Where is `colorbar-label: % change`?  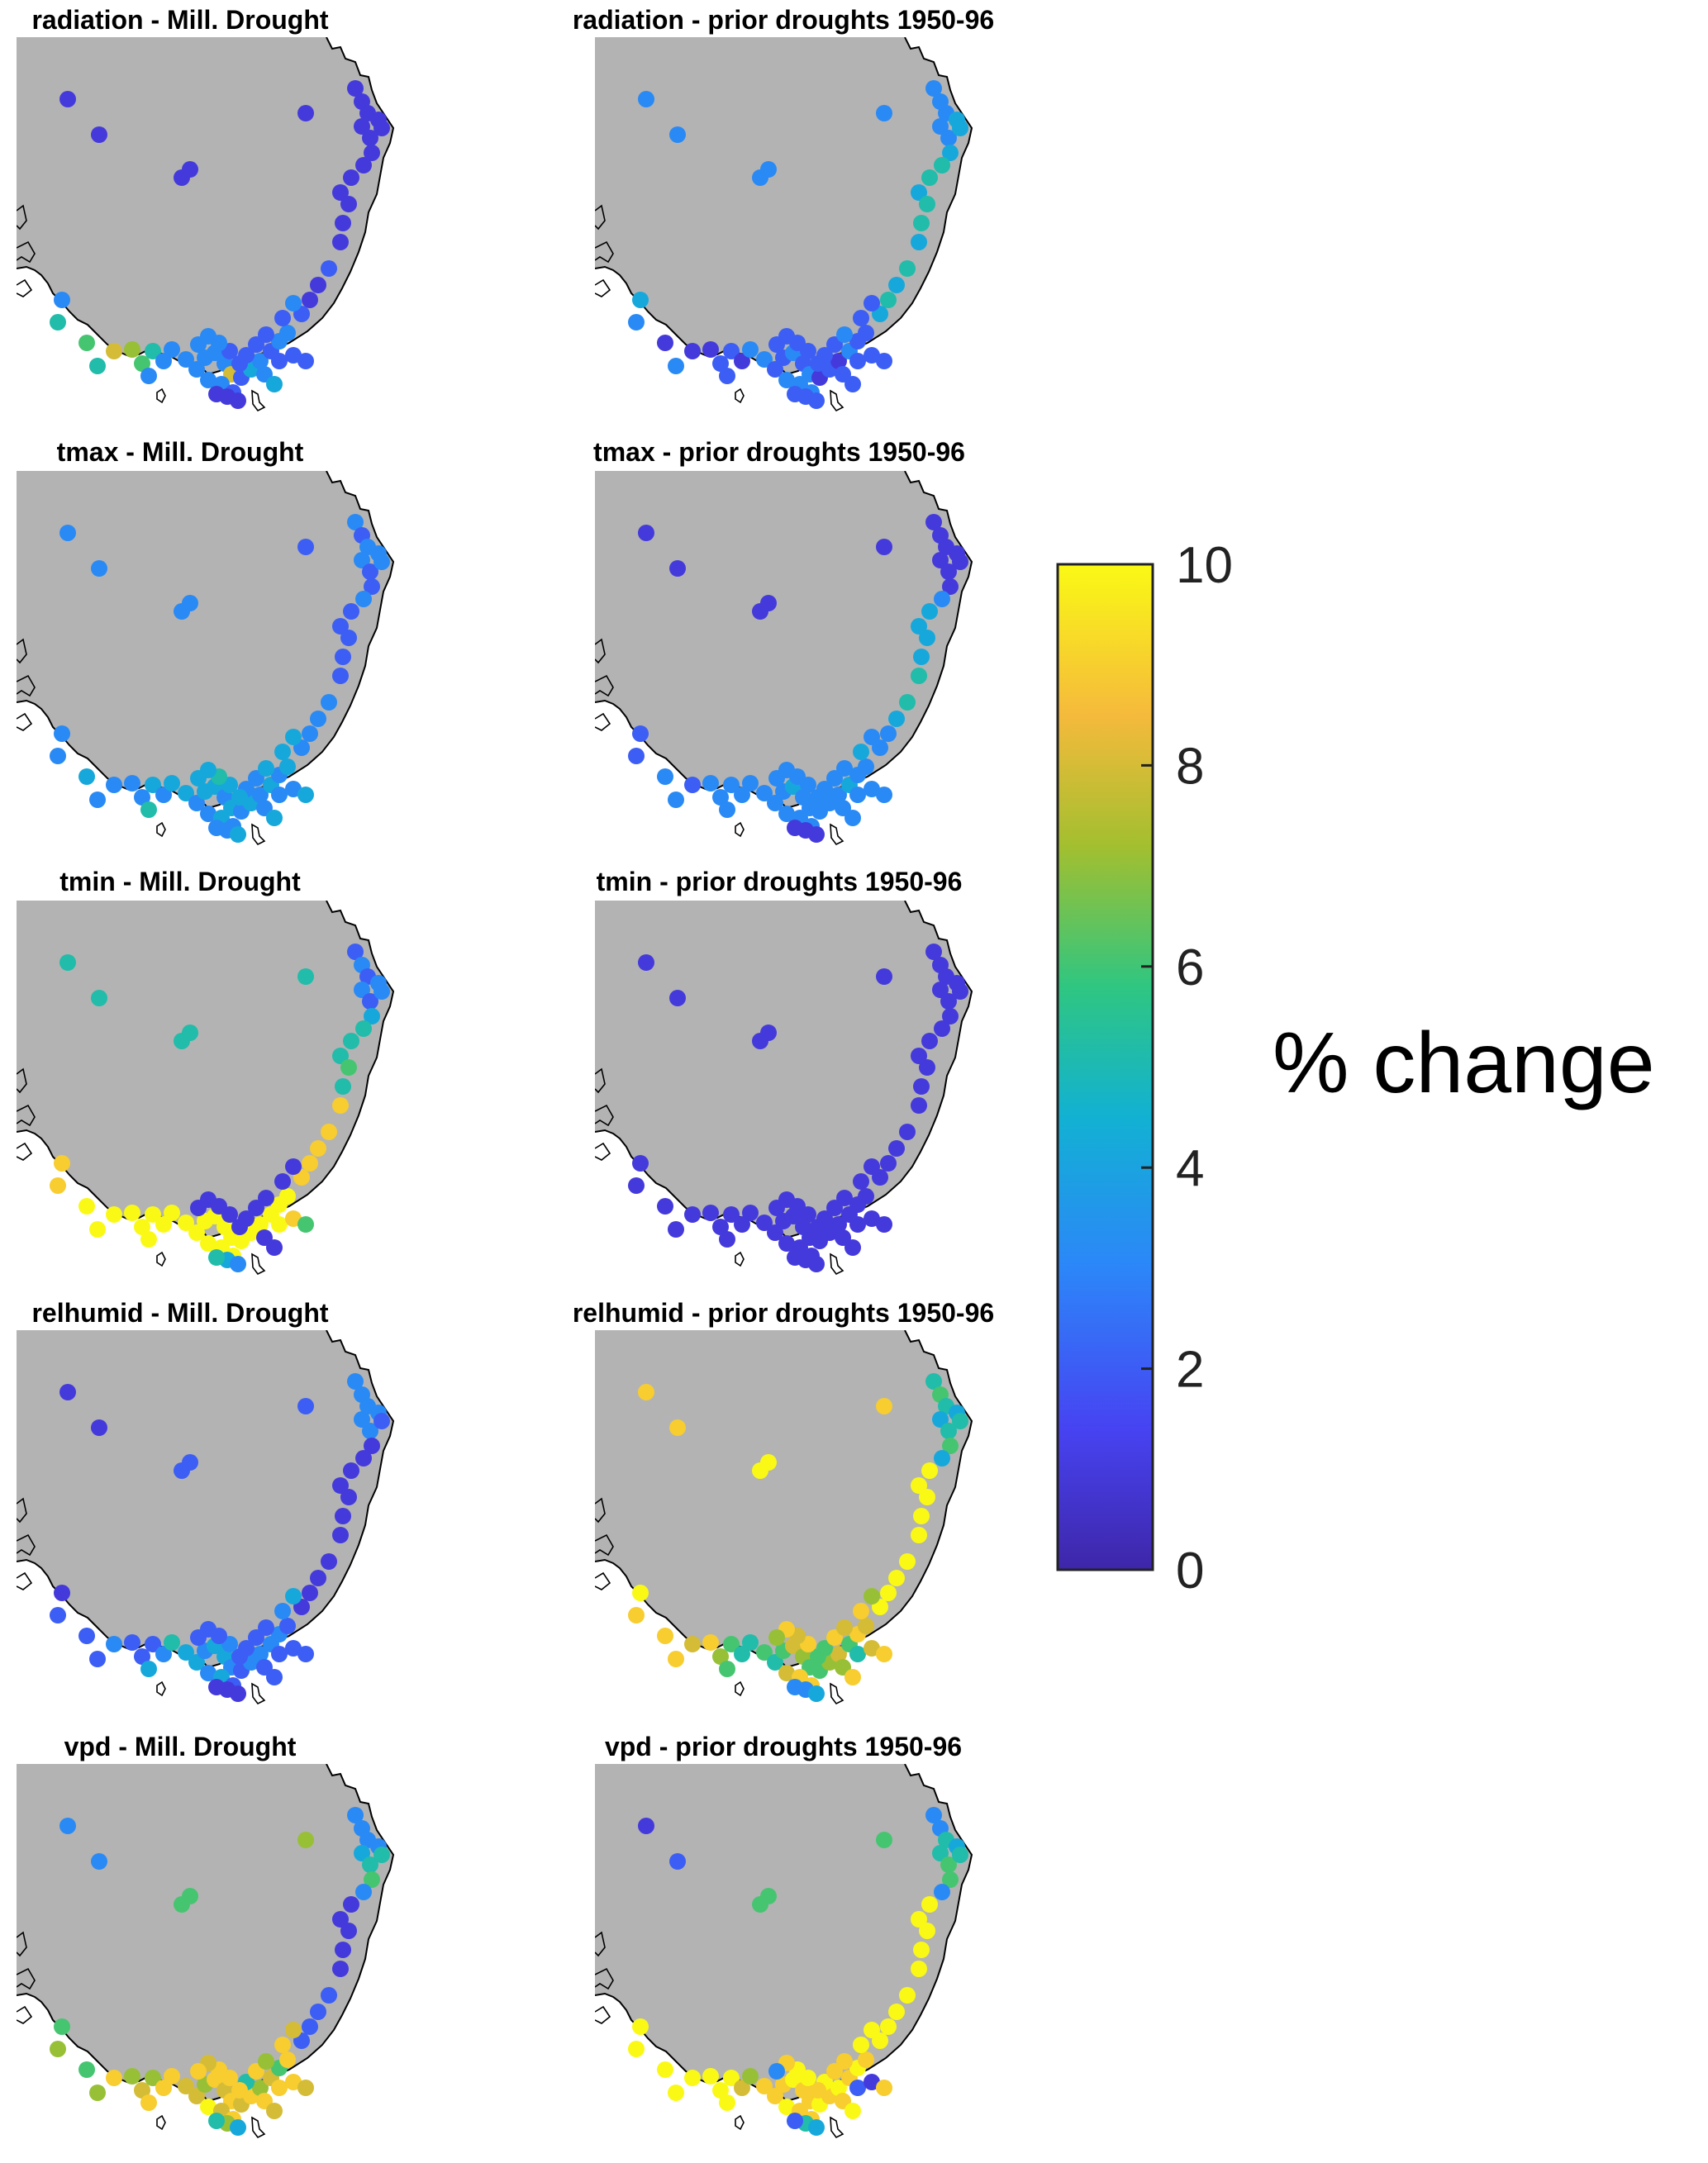 colorbar-label: % change is located at coordinates (1464, 1063).